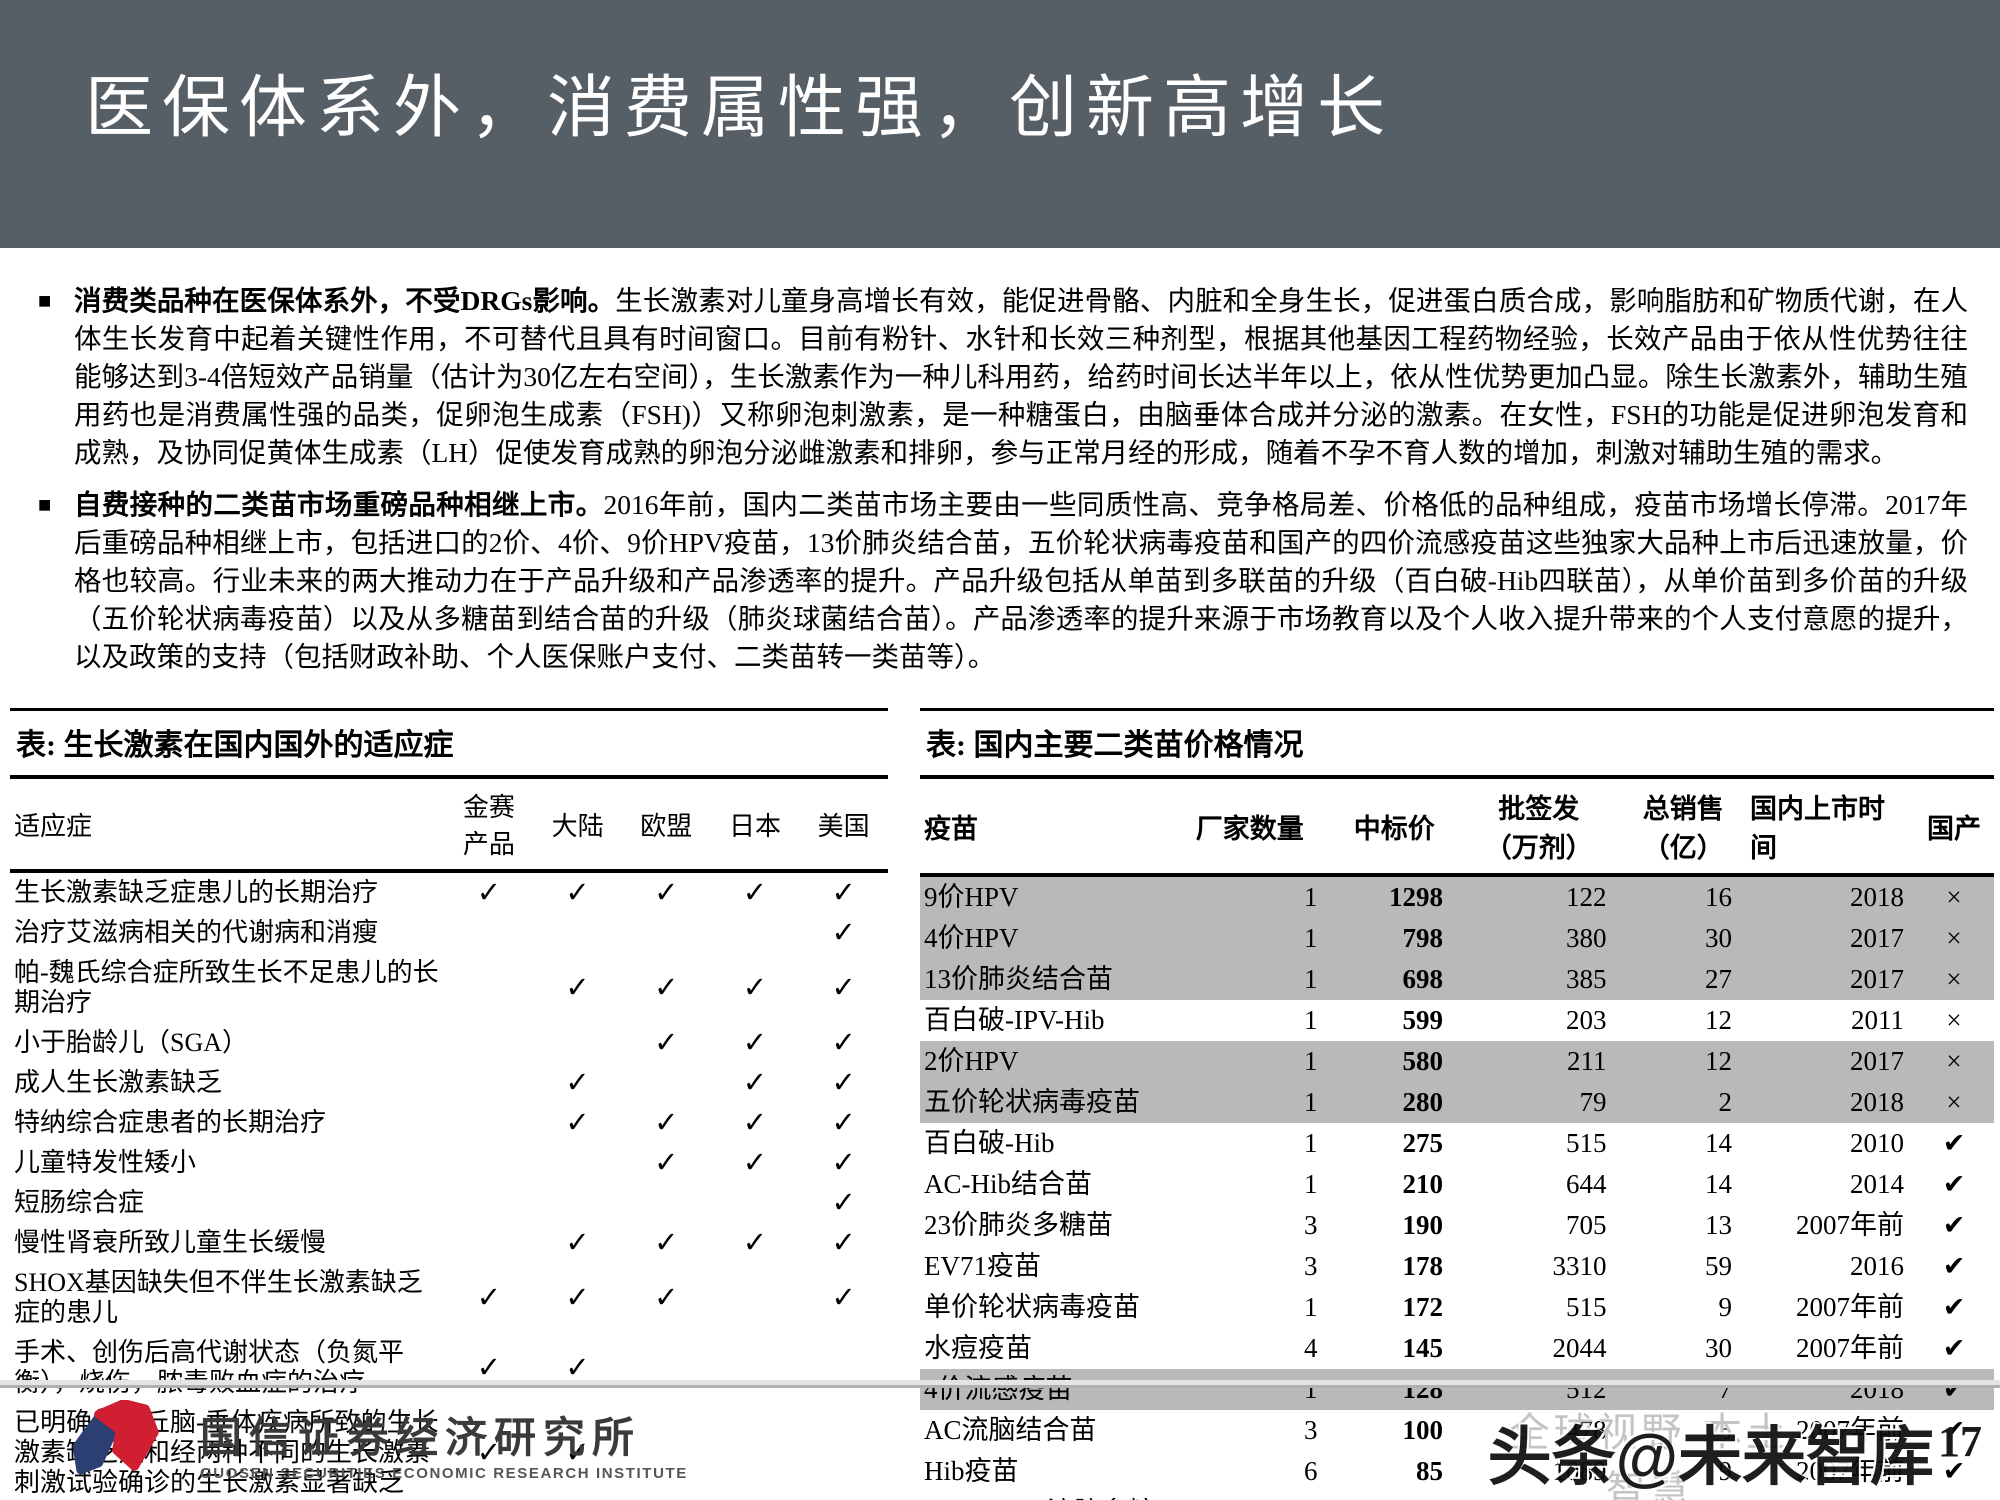  What do you see at coordinates (1457, 979) in the screenshot?
I see `table-row: 13价肺炎结合苗 1 698 385 27 2017 ×` at bounding box center [1457, 979].